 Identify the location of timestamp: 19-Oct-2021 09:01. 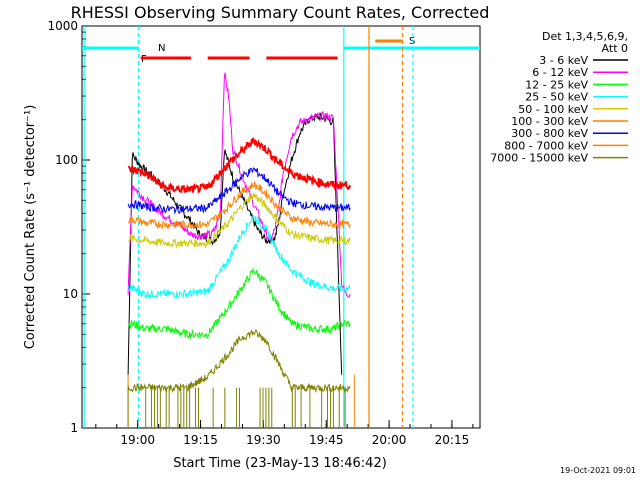
(598, 470).